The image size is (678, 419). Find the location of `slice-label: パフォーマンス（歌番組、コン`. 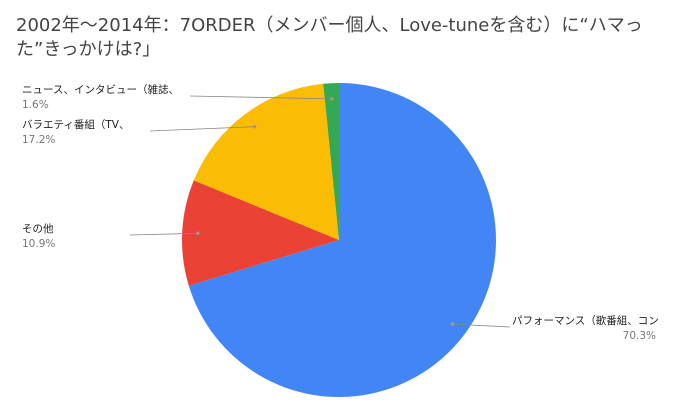

slice-label: パフォーマンス（歌番組、コン is located at coordinates (585, 320).